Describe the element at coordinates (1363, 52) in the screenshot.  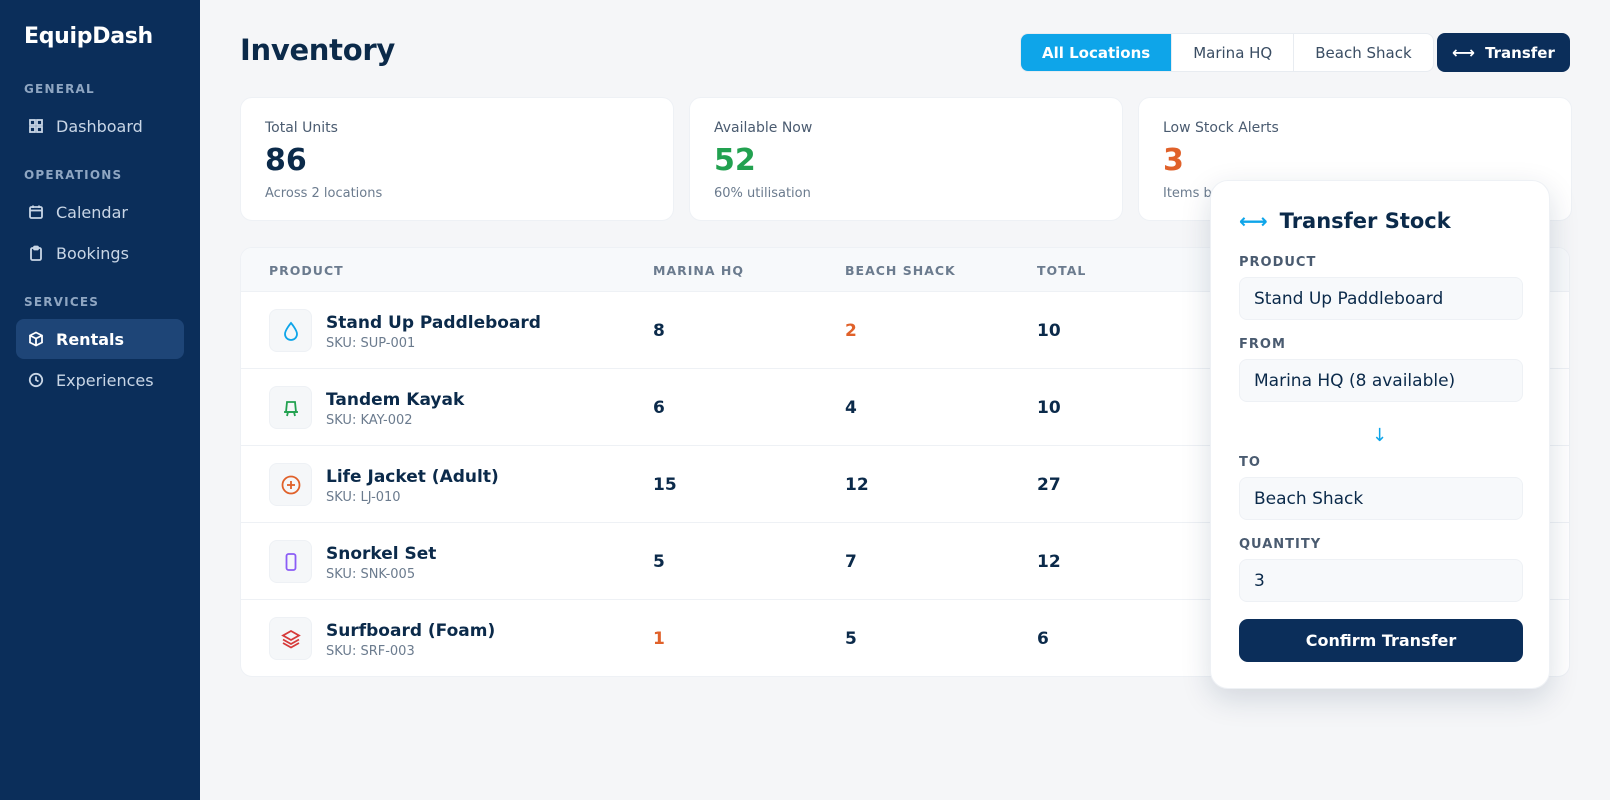
I see `filter-beach-shack: Beach Shack` at that location.